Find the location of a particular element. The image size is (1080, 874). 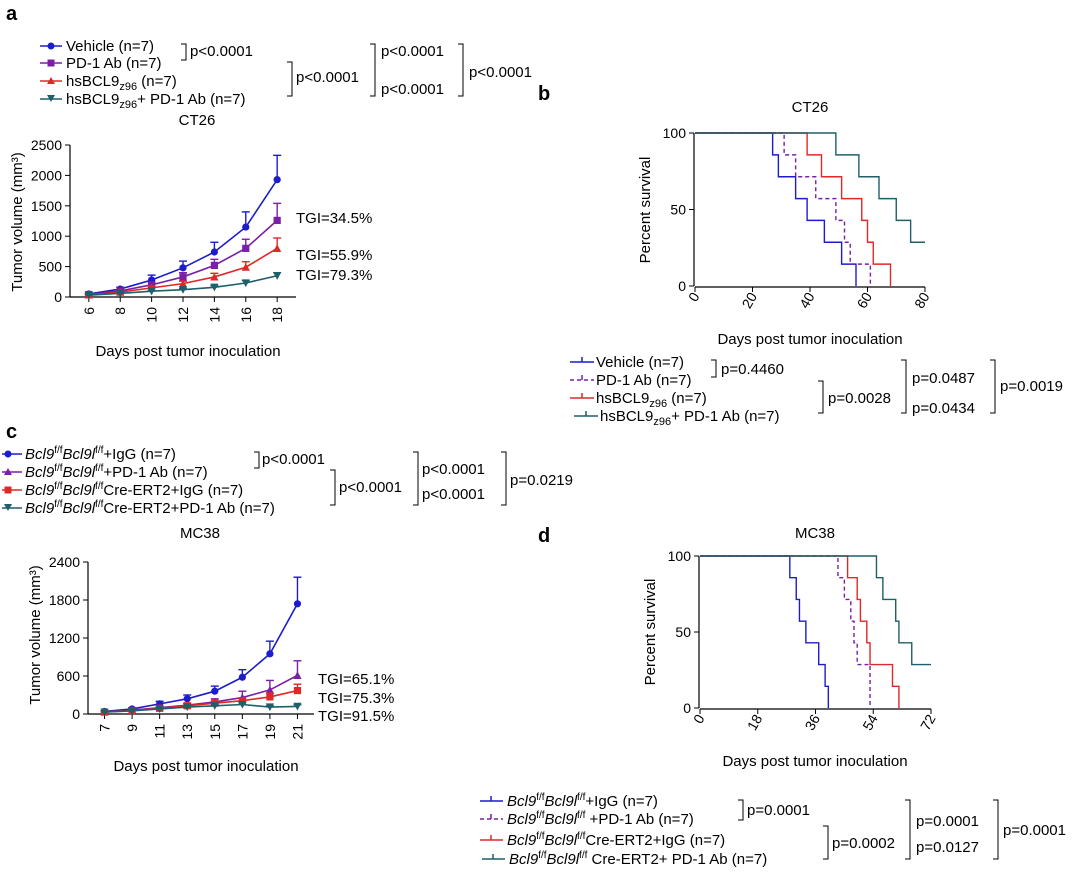

plot-a-ytick-label-3: 1500 is located at coordinates (46, 206).